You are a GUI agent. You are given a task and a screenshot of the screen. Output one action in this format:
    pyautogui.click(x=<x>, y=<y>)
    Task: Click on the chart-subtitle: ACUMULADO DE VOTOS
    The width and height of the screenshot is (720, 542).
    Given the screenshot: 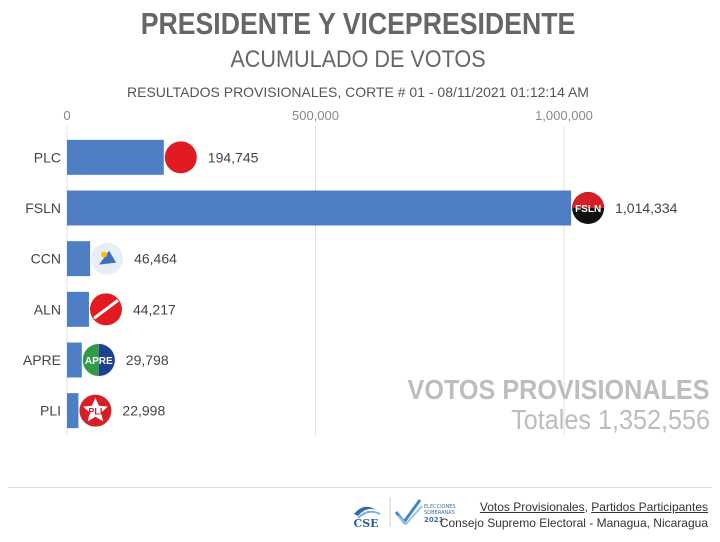 What is the action you would take?
    pyautogui.click(x=358, y=59)
    